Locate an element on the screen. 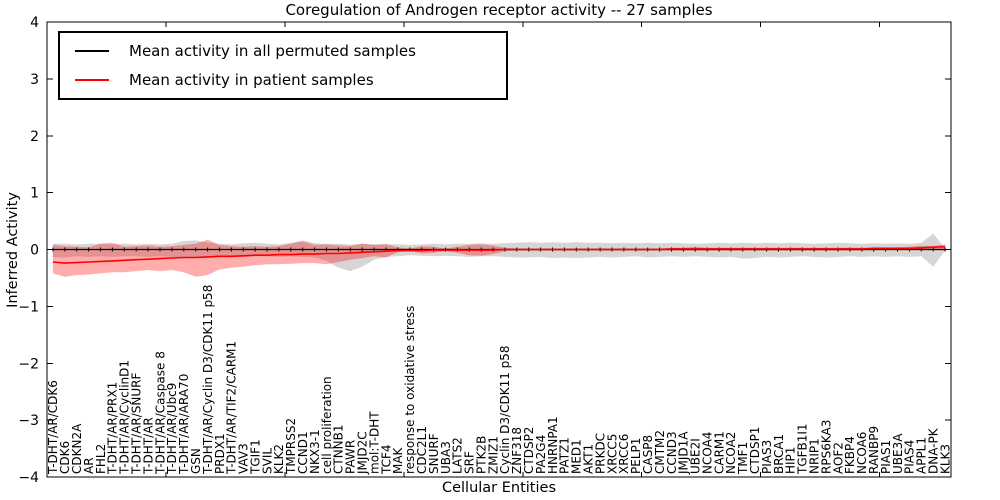  entity-label: VAV3 is located at coordinates (244, 458).